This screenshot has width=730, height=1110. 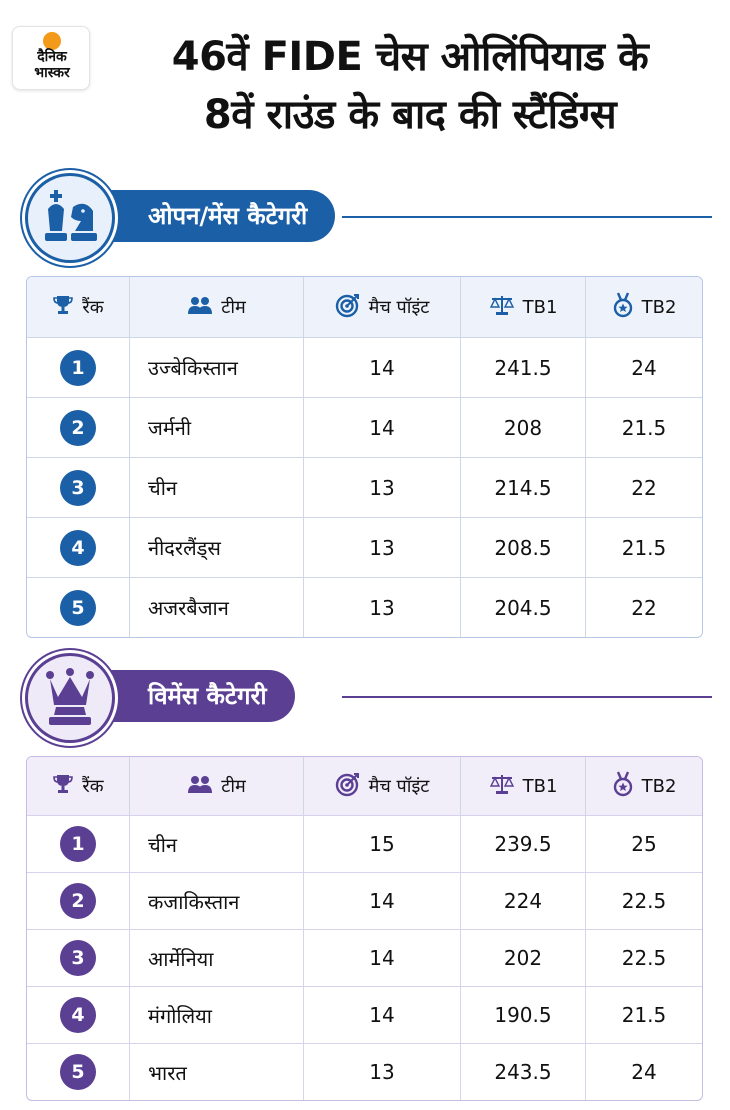 I want to click on match-points: 15, so click(x=381, y=844).